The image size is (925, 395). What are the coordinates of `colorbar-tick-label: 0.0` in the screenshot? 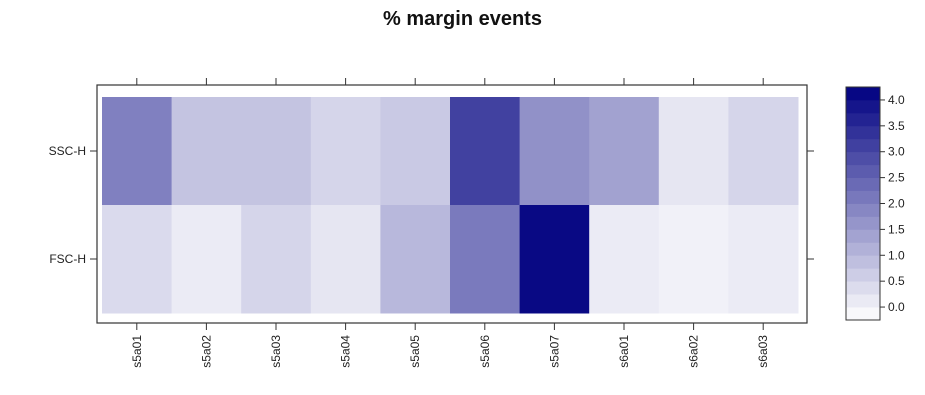 It's located at (896, 307).